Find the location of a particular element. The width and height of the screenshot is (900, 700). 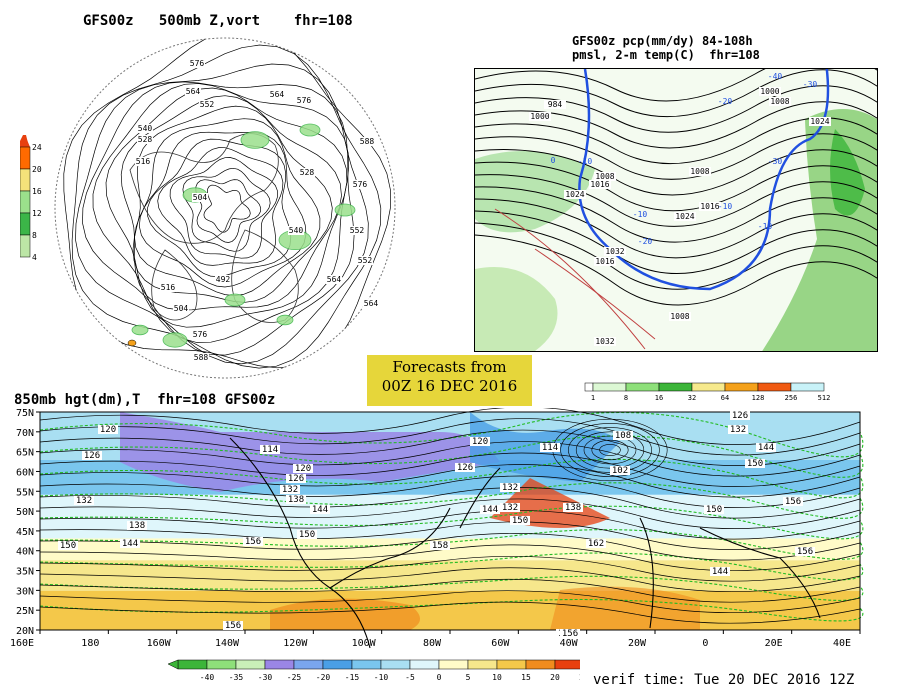

lon-label: 160W is located at coordinates (159, 643).